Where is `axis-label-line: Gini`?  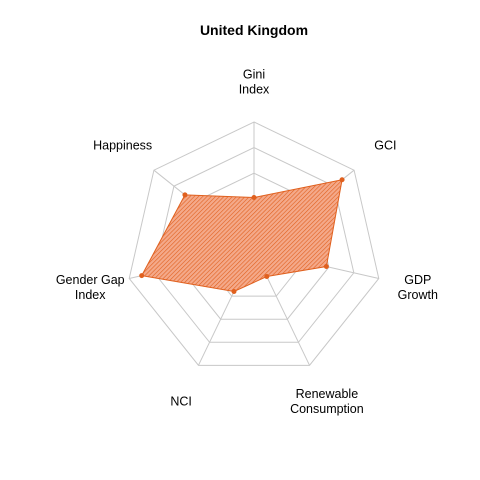
axis-label-line: Gini is located at coordinates (254, 75).